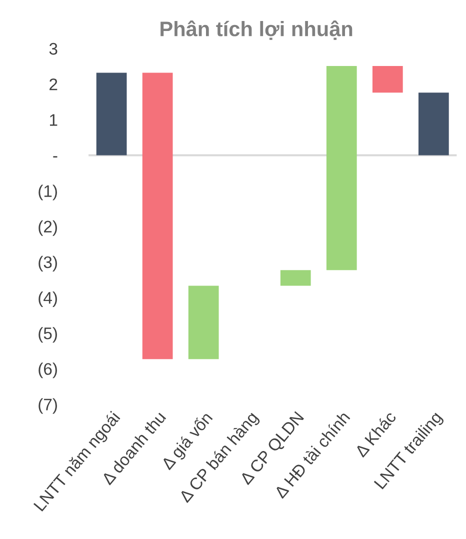 This screenshot has width=466, height=539. Describe the element at coordinates (47, 299) in the screenshot. I see `y-tick-label: (4)` at that location.